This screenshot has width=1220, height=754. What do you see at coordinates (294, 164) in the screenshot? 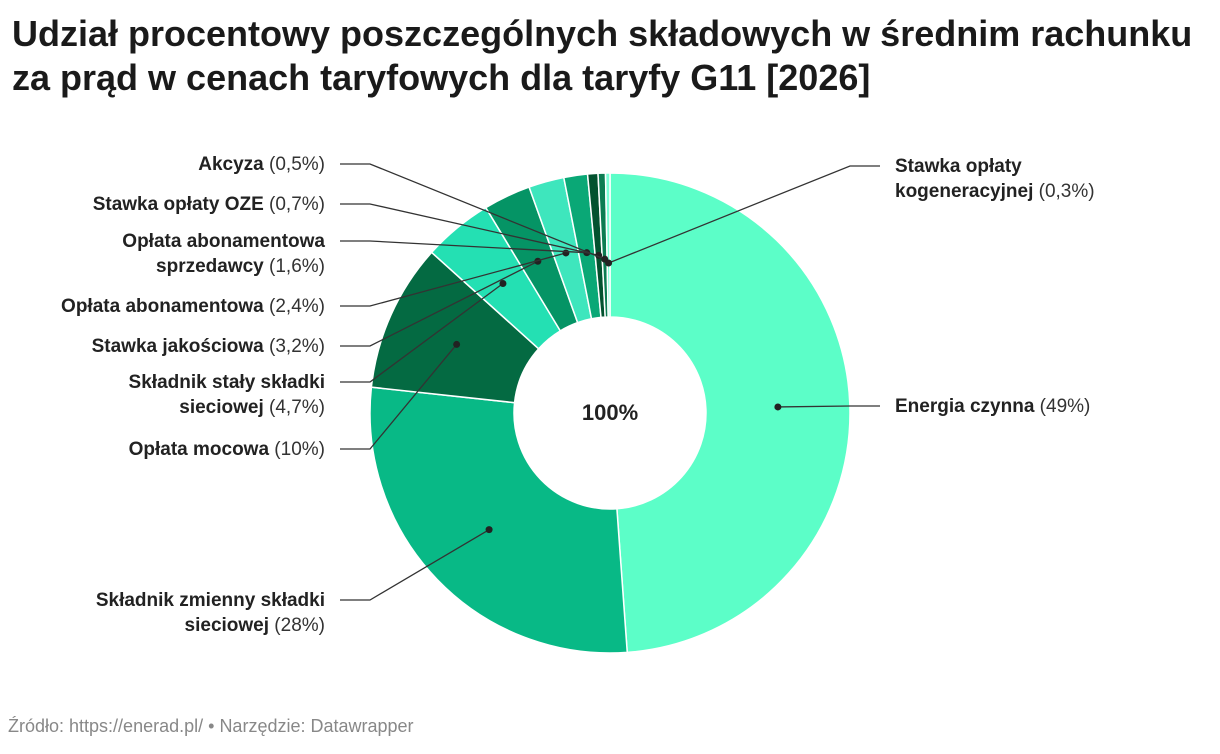
I see `slice-label-value: (0,5%)` at bounding box center [294, 164].